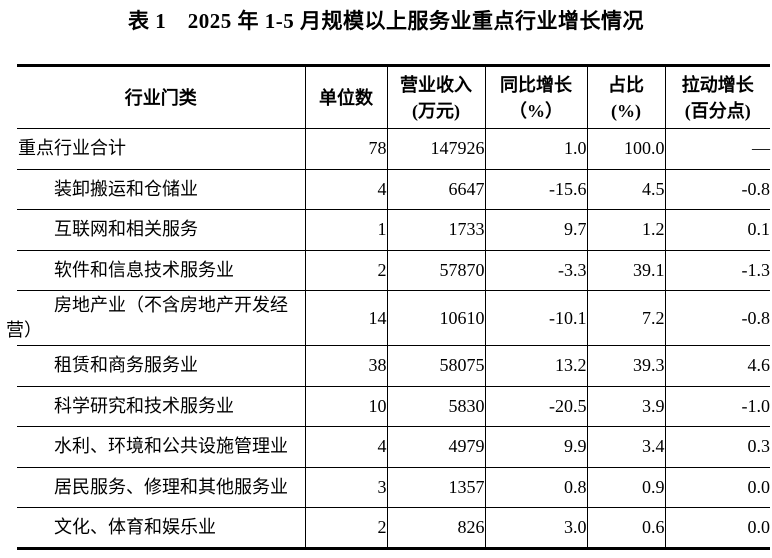  Describe the element at coordinates (717, 447) in the screenshot. I see `pull-value: 0.3` at that location.